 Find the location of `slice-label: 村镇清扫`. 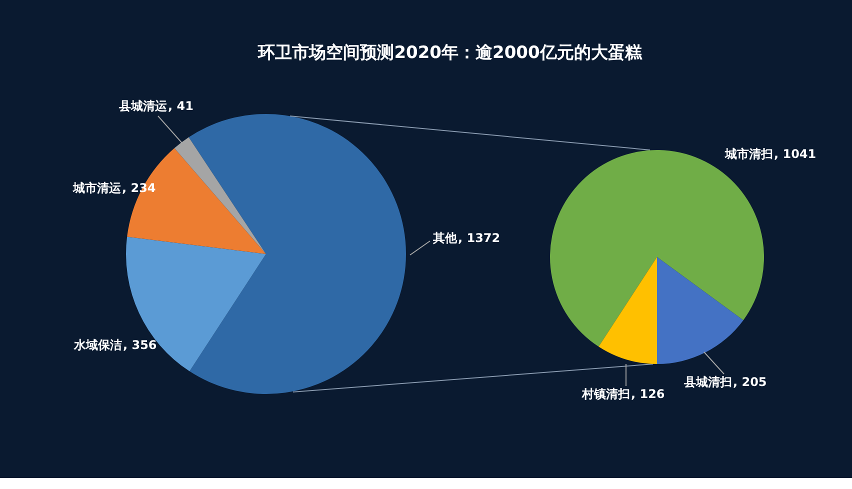

slice-label: 村镇清扫 is located at coordinates (605, 394).